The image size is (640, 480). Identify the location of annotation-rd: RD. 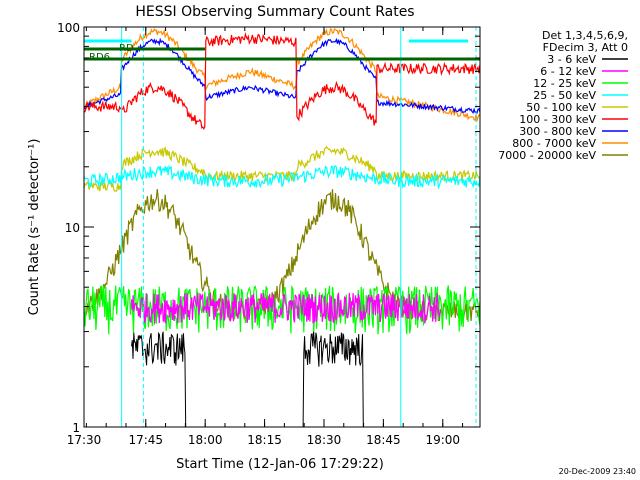
(126, 48).